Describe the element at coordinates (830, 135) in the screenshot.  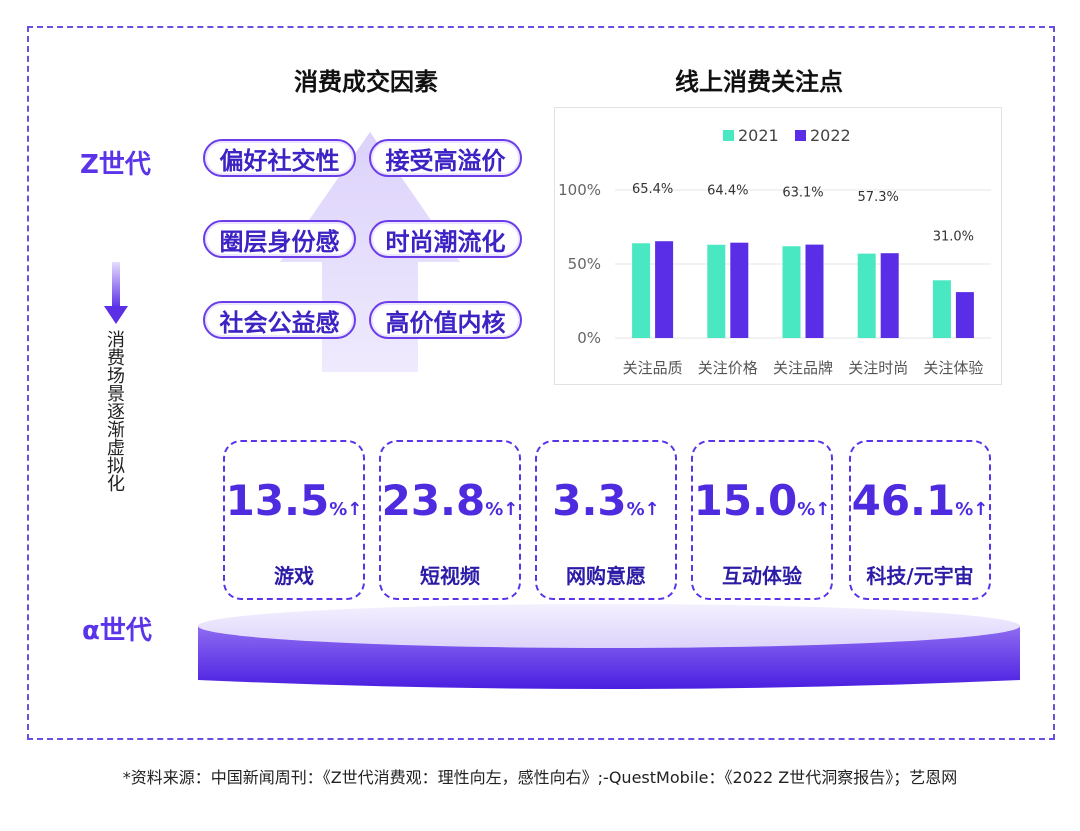
I see `legend-label: 2022` at that location.